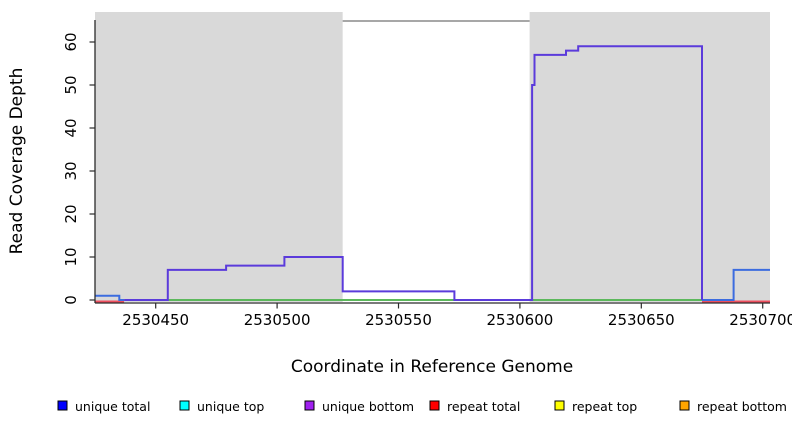 This screenshot has width=792, height=432. What do you see at coordinates (368, 406) in the screenshot?
I see `legend-label-unique-bottom: unique bottom` at bounding box center [368, 406].